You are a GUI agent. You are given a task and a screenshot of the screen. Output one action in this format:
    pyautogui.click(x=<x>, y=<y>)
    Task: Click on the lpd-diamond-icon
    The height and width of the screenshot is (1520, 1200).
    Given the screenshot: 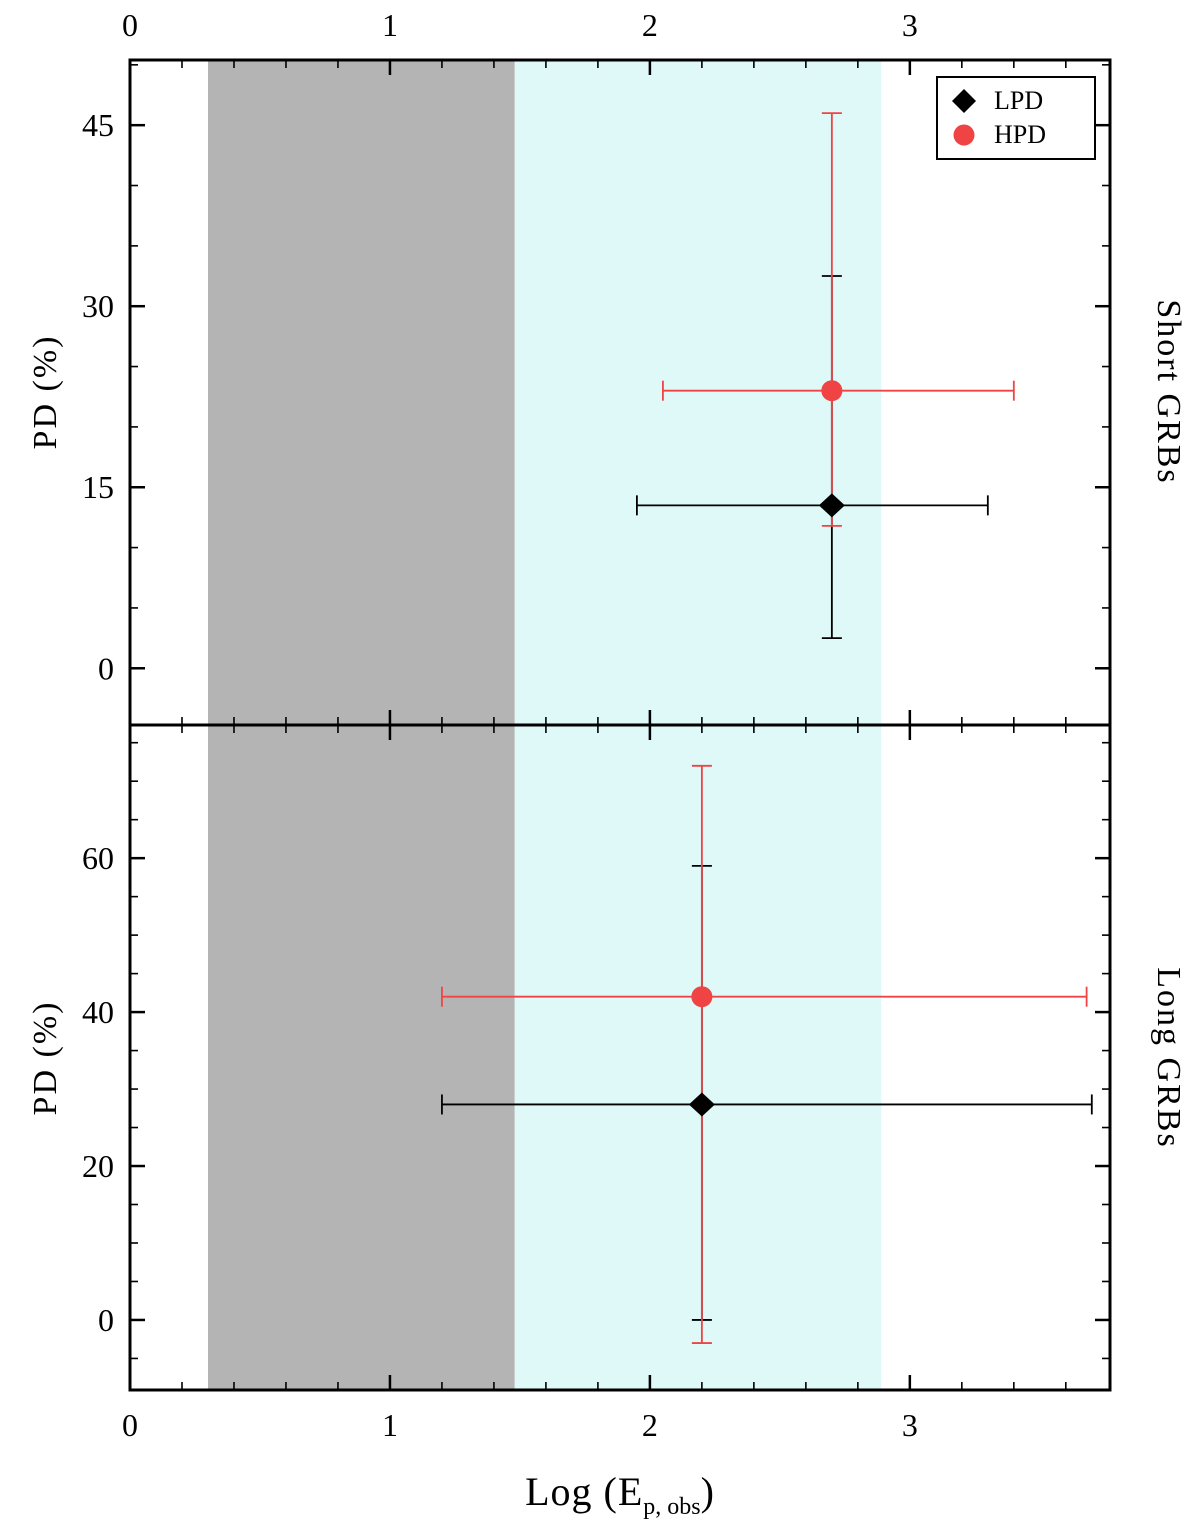 What is the action you would take?
    pyautogui.click(x=964, y=101)
    